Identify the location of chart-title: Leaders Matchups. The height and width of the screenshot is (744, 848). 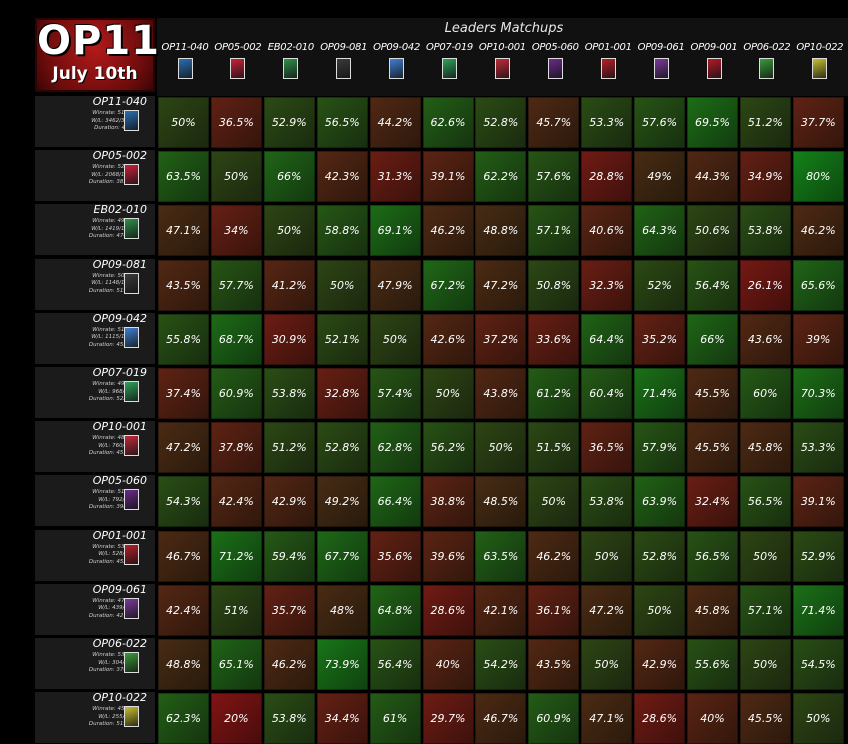
(504, 28).